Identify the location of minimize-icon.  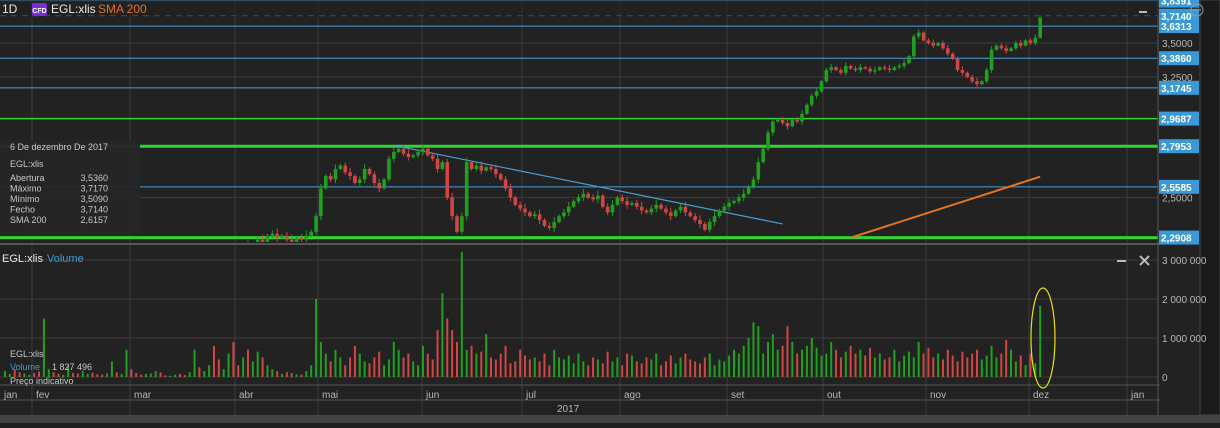
(1143, 12).